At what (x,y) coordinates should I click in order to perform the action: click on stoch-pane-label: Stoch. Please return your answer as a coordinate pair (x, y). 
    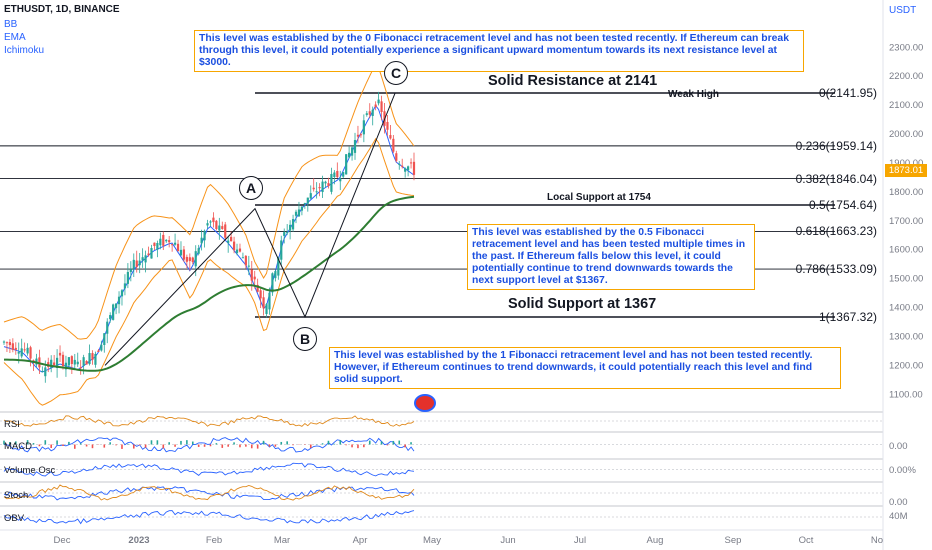
    Looking at the image, I should click on (16, 495).